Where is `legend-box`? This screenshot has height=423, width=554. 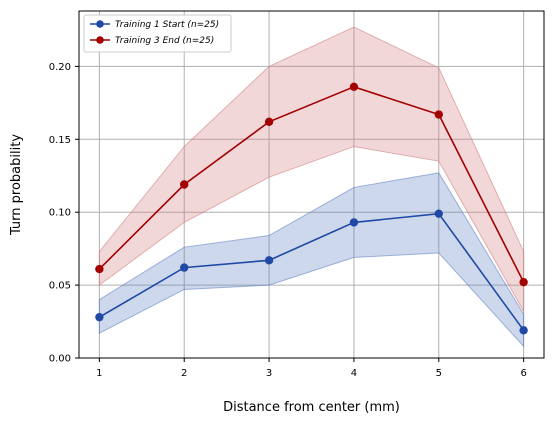
legend-box is located at coordinates (157, 33).